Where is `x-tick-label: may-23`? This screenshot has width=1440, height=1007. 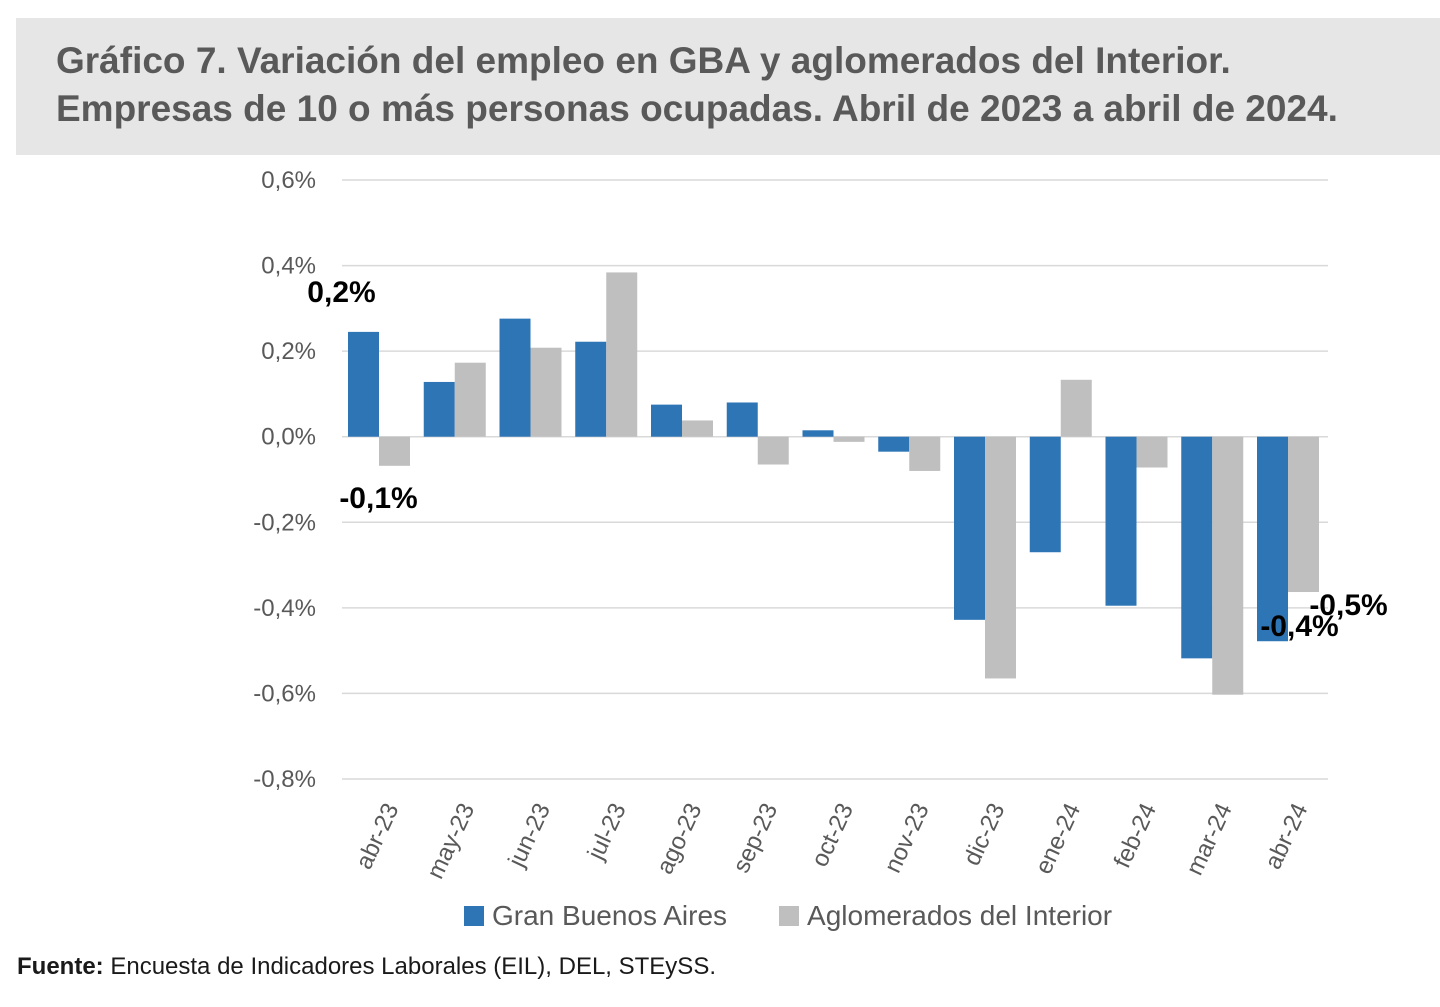 x-tick-label: may-23 is located at coordinates (451, 841).